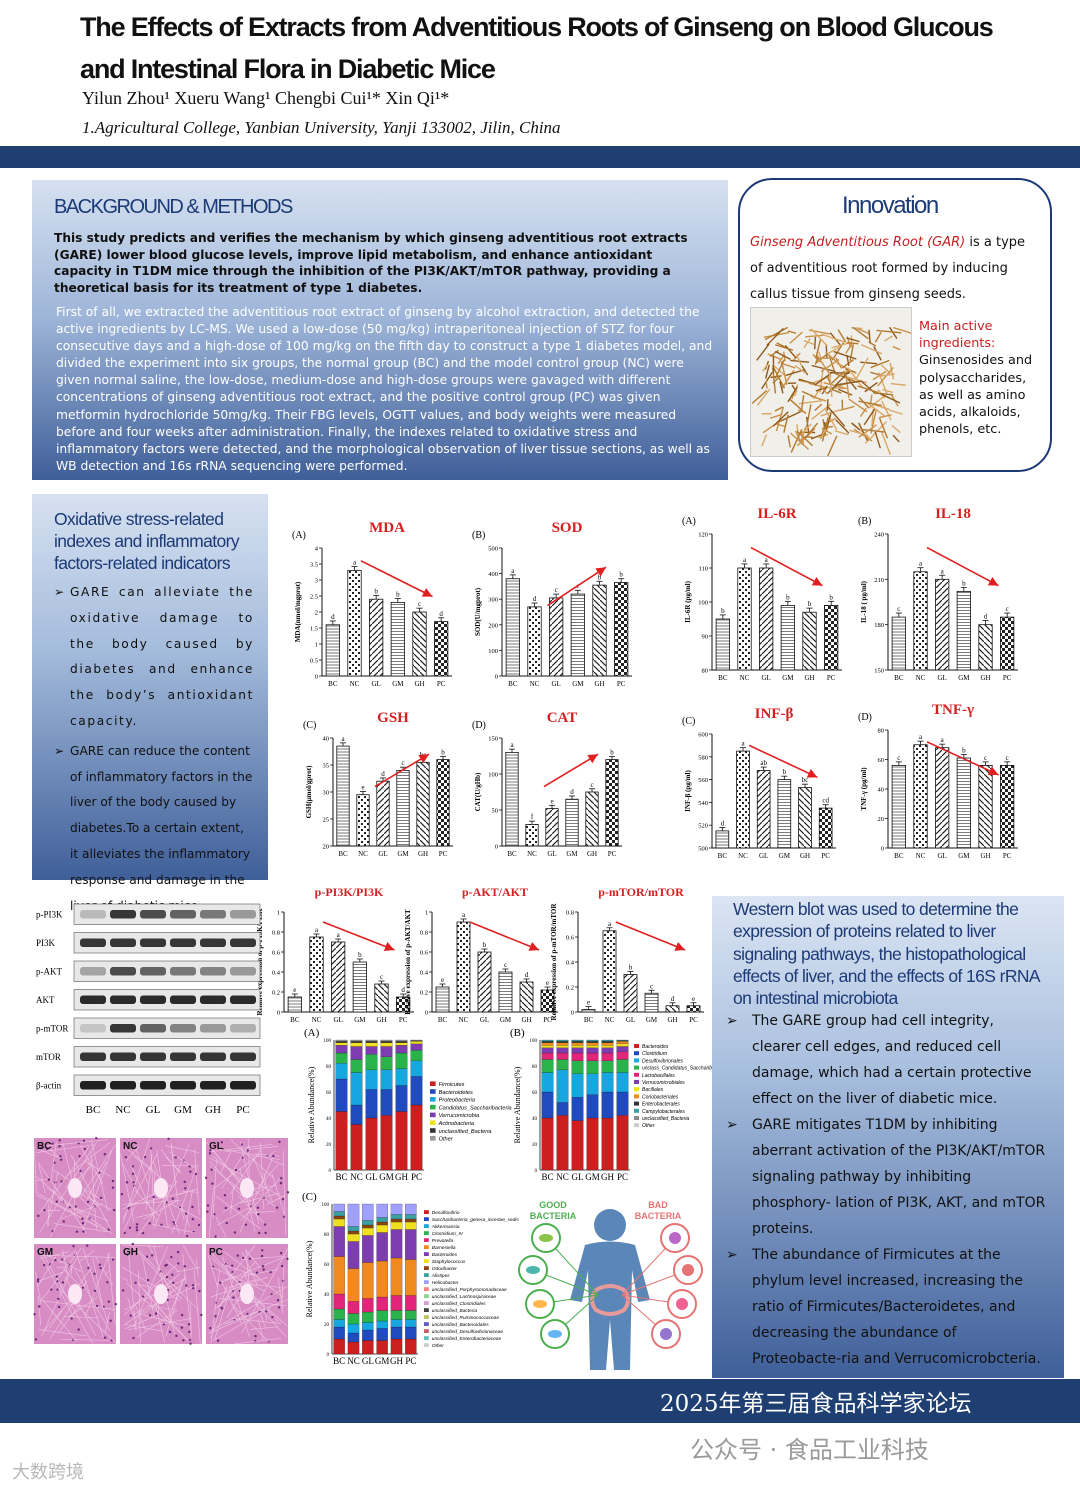 The width and height of the screenshot is (1080, 1490). What do you see at coordinates (380, 330) in the screenshot?
I see `background-panel` at bounding box center [380, 330].